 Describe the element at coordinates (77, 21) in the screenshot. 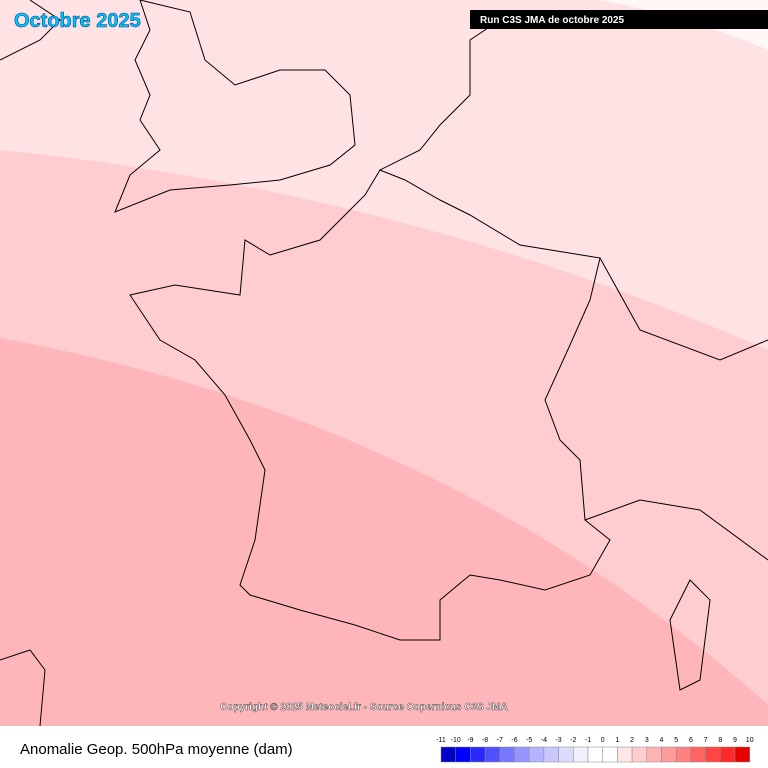

I see `map-title: Octobre 2025` at that location.